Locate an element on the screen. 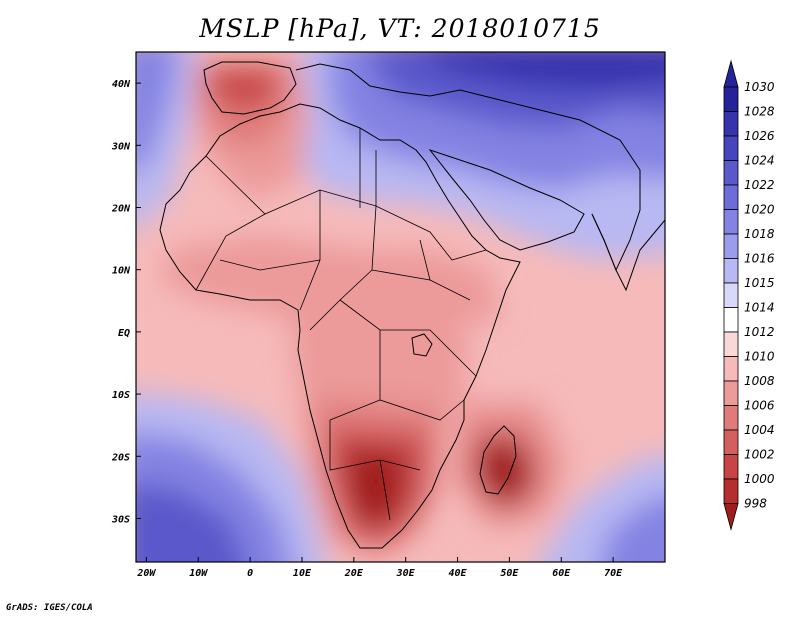  x-tick-label: 10W is located at coordinates (198, 573).